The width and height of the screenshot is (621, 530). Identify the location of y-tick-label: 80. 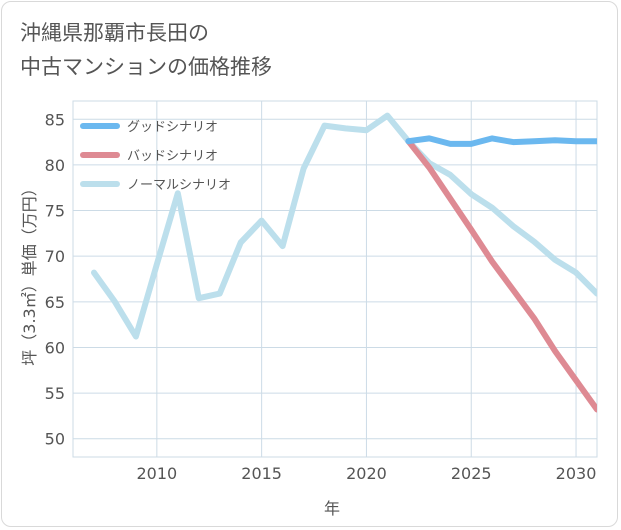
(55, 165).